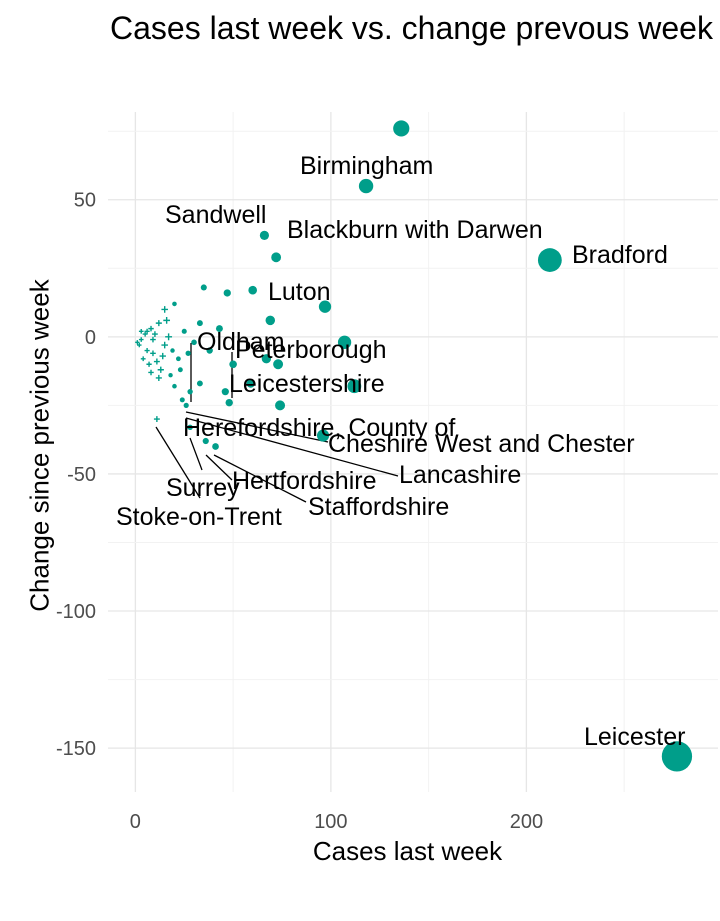  I want to click on x-tick-label: 200, so click(526, 822).